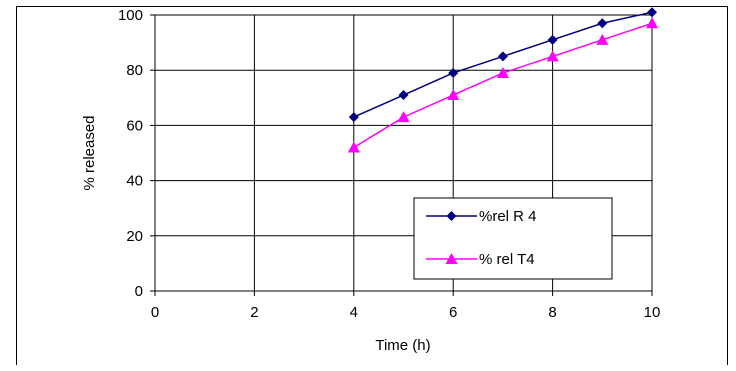 The width and height of the screenshot is (736, 371). What do you see at coordinates (552, 312) in the screenshot?
I see `x-tick-label: 8` at bounding box center [552, 312].